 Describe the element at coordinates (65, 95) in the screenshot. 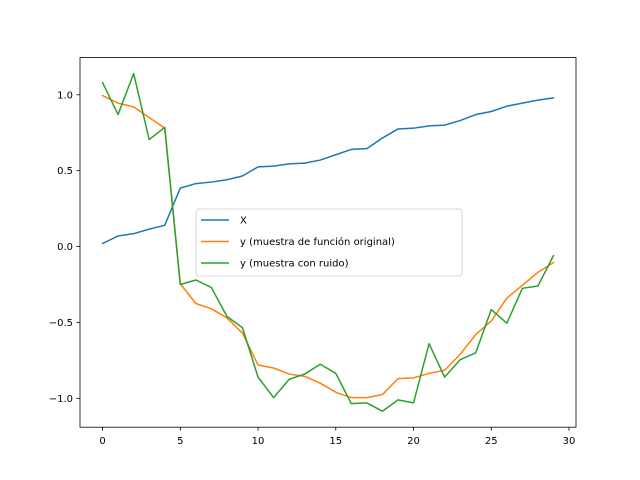

I see `y-tick-label: 1.0` at that location.